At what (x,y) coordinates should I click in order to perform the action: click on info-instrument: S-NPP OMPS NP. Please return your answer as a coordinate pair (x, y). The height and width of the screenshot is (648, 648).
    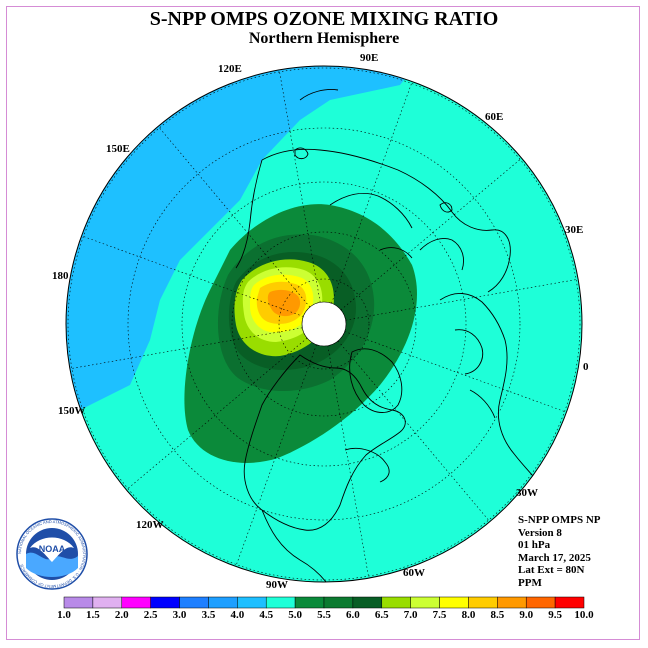
    Looking at the image, I should click on (559, 520).